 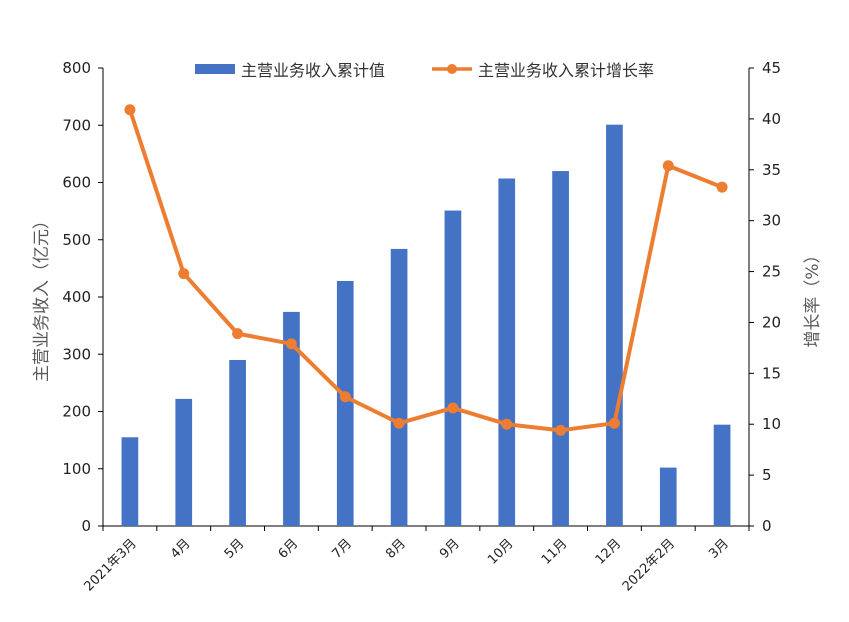 What do you see at coordinates (771, 272) in the screenshot?
I see `y-right-tick-label: 25` at bounding box center [771, 272].